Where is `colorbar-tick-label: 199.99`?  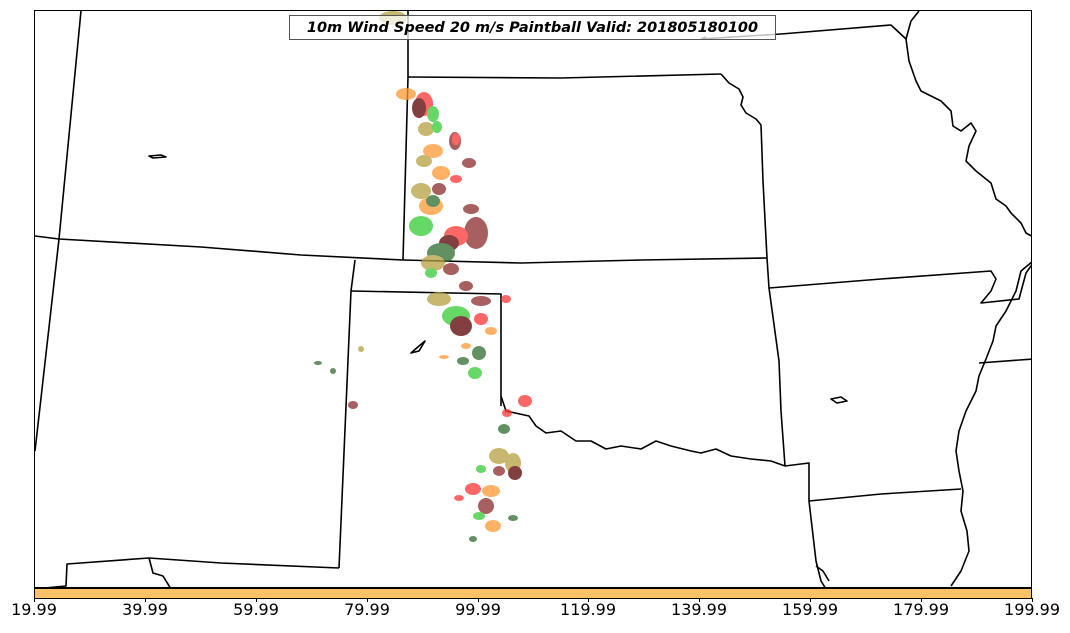
colorbar-tick-label: 199.99 is located at coordinates (1032, 609).